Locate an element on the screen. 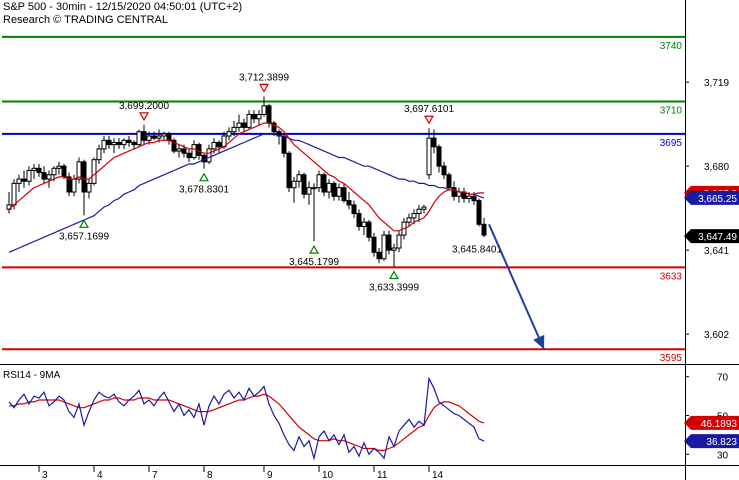 The image size is (739, 480). projection-arrow-head is located at coordinates (539, 342).